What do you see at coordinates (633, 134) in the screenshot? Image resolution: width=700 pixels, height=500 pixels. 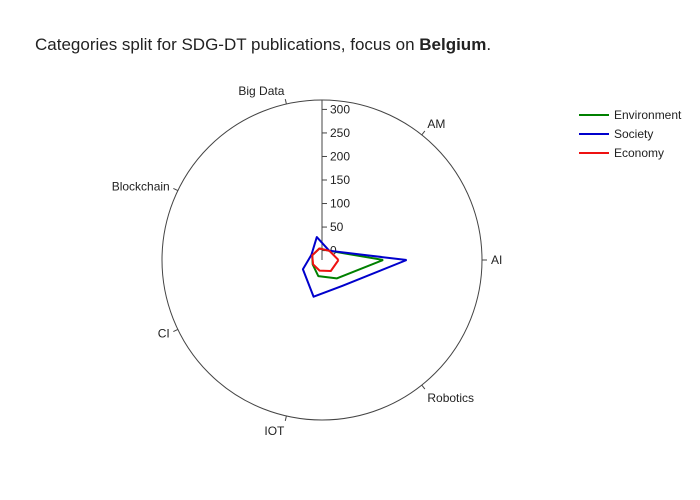 I see `legend-label: Society` at bounding box center [633, 134].